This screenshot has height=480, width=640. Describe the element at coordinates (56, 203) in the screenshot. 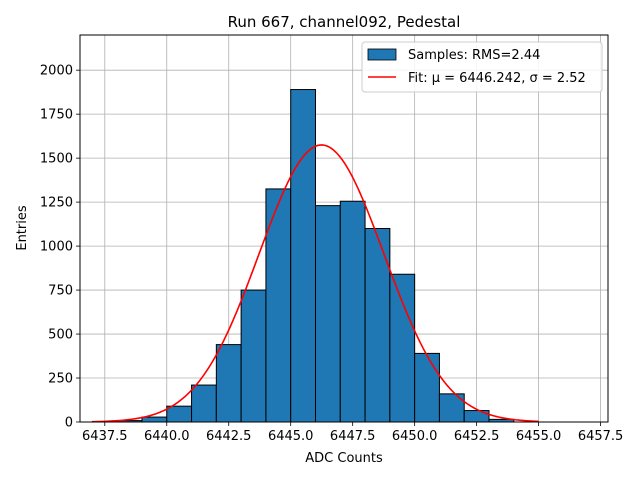

I see `y-tick-label: 1250` at that location.